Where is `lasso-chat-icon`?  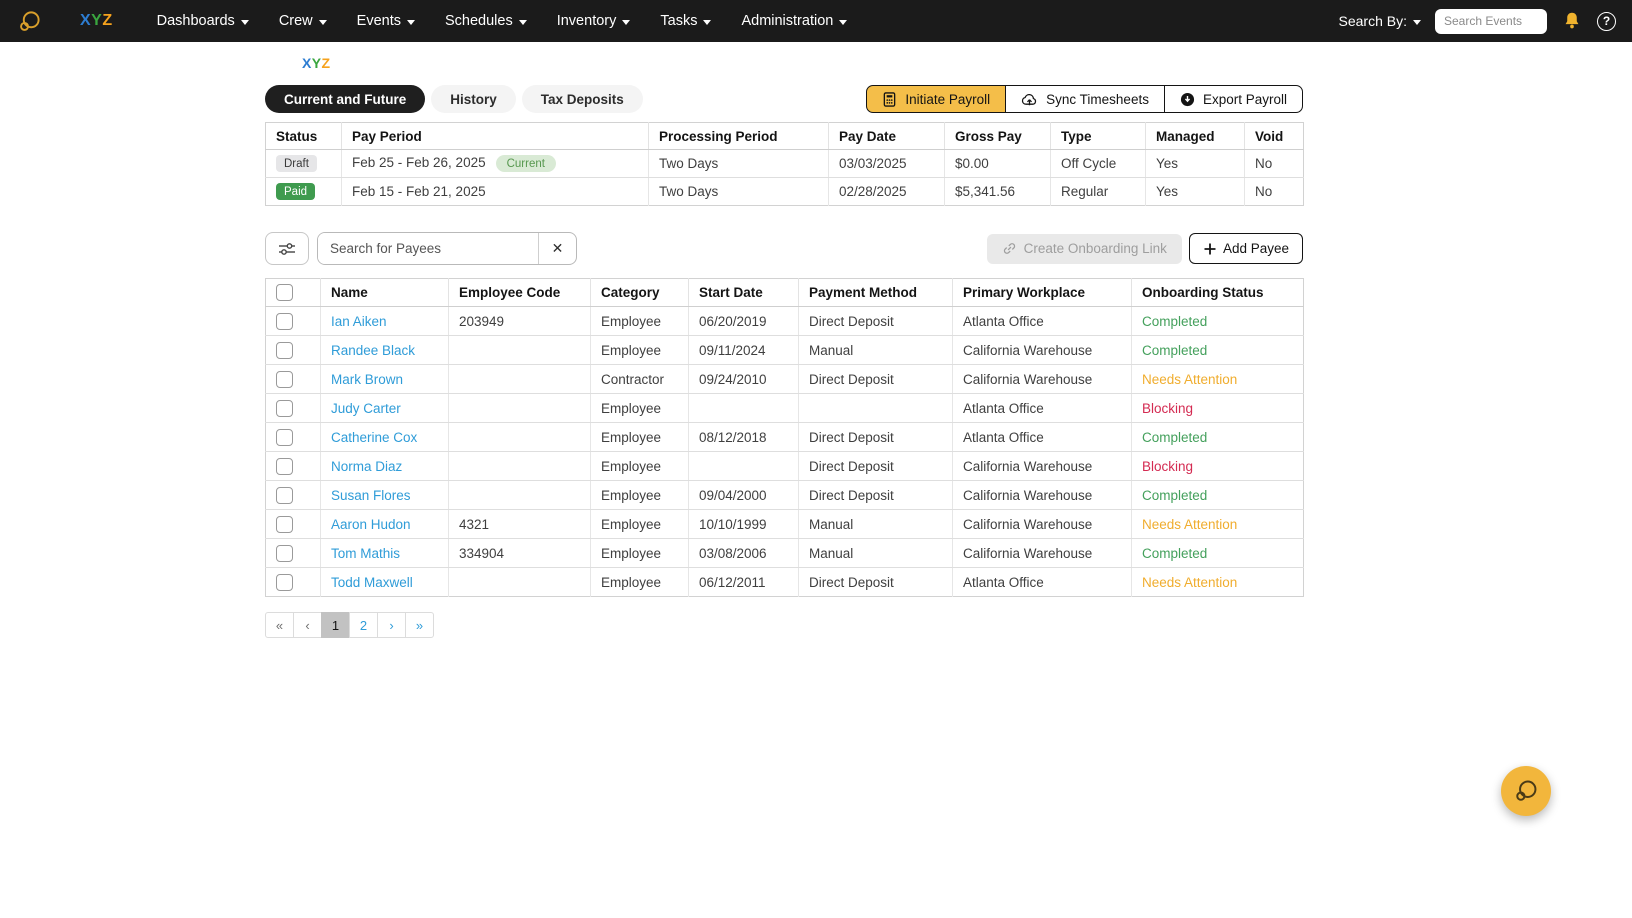
lasso-chat-icon is located at coordinates (1526, 790).